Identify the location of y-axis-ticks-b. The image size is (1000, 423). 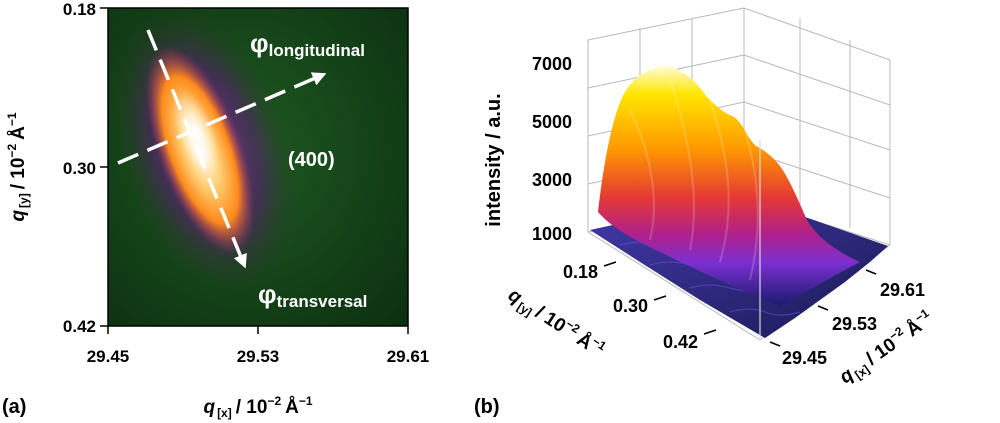
(660, 298).